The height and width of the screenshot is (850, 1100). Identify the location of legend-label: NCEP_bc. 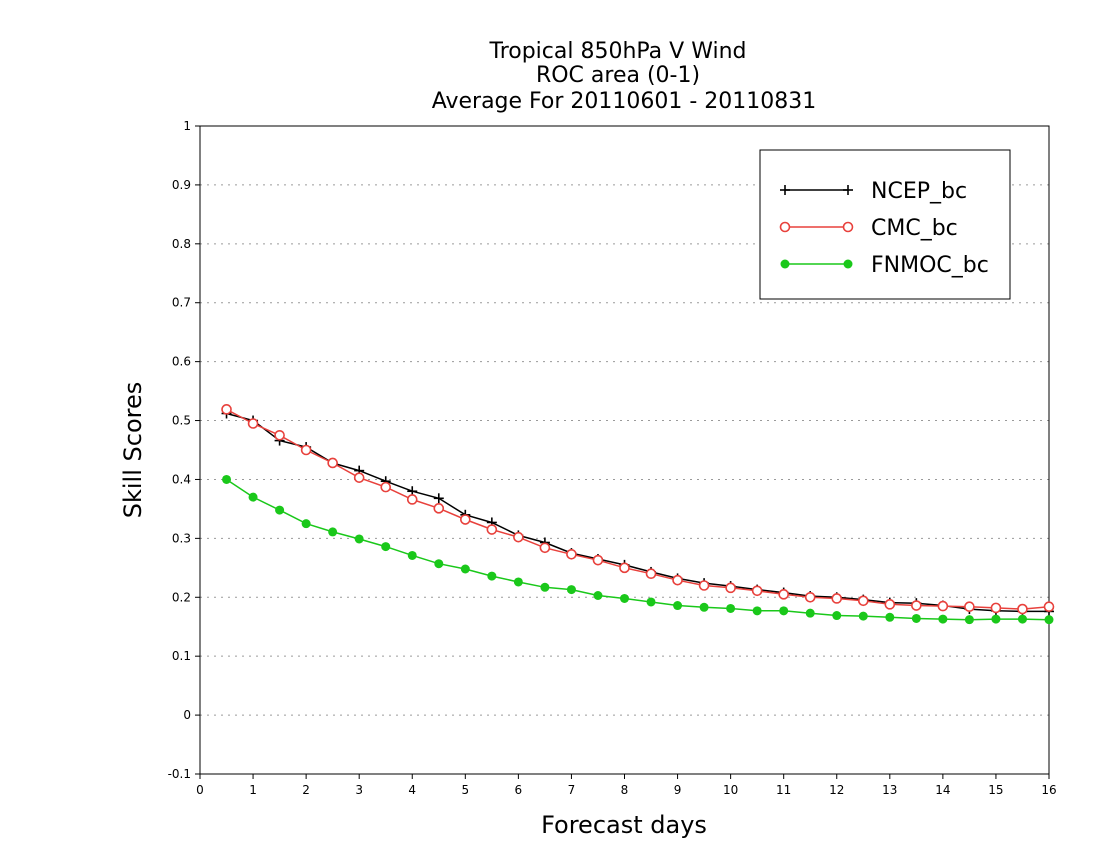
(919, 191).